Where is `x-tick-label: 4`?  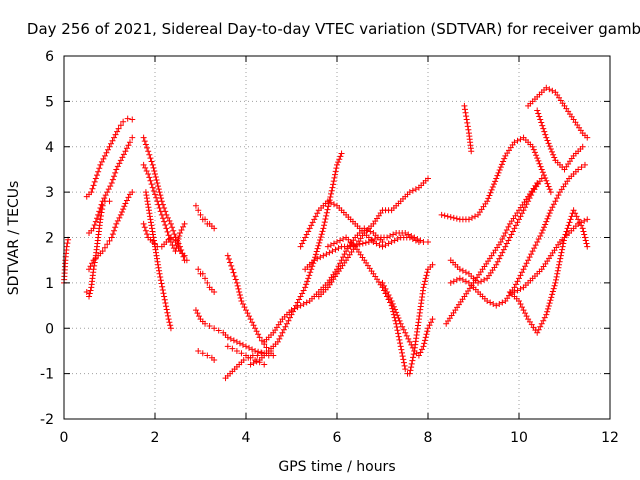
x-tick-label: 4 is located at coordinates (246, 438).